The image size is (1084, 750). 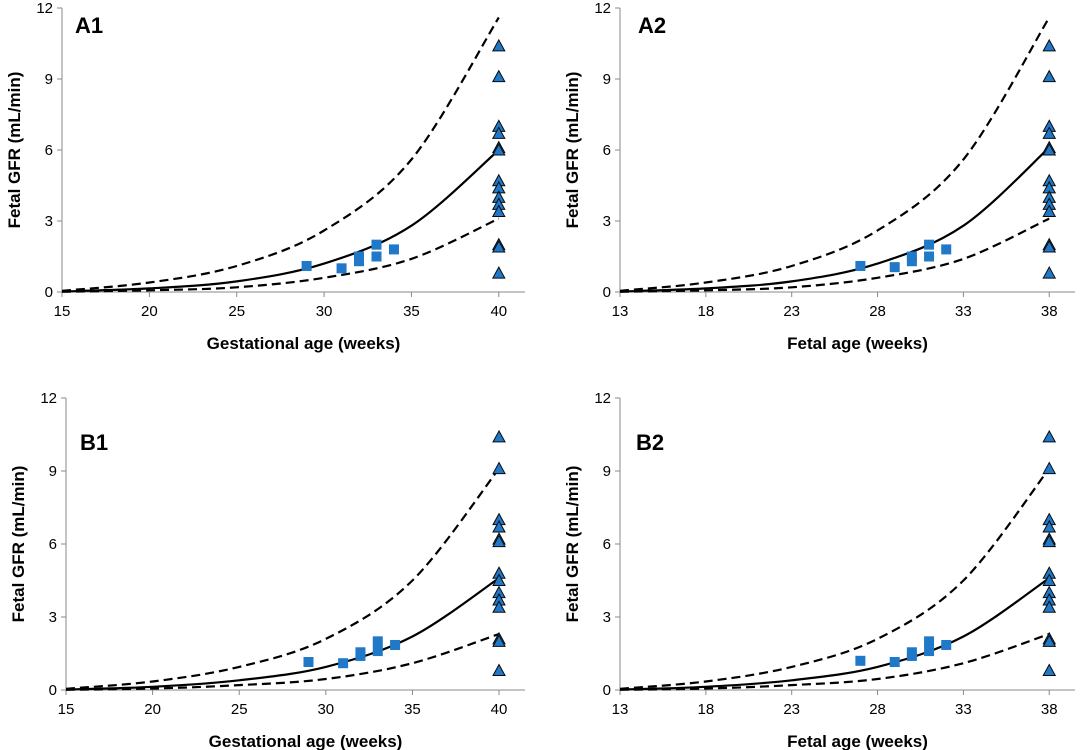 I want to click on x-tick-label: 38, so click(x=1049, y=709).